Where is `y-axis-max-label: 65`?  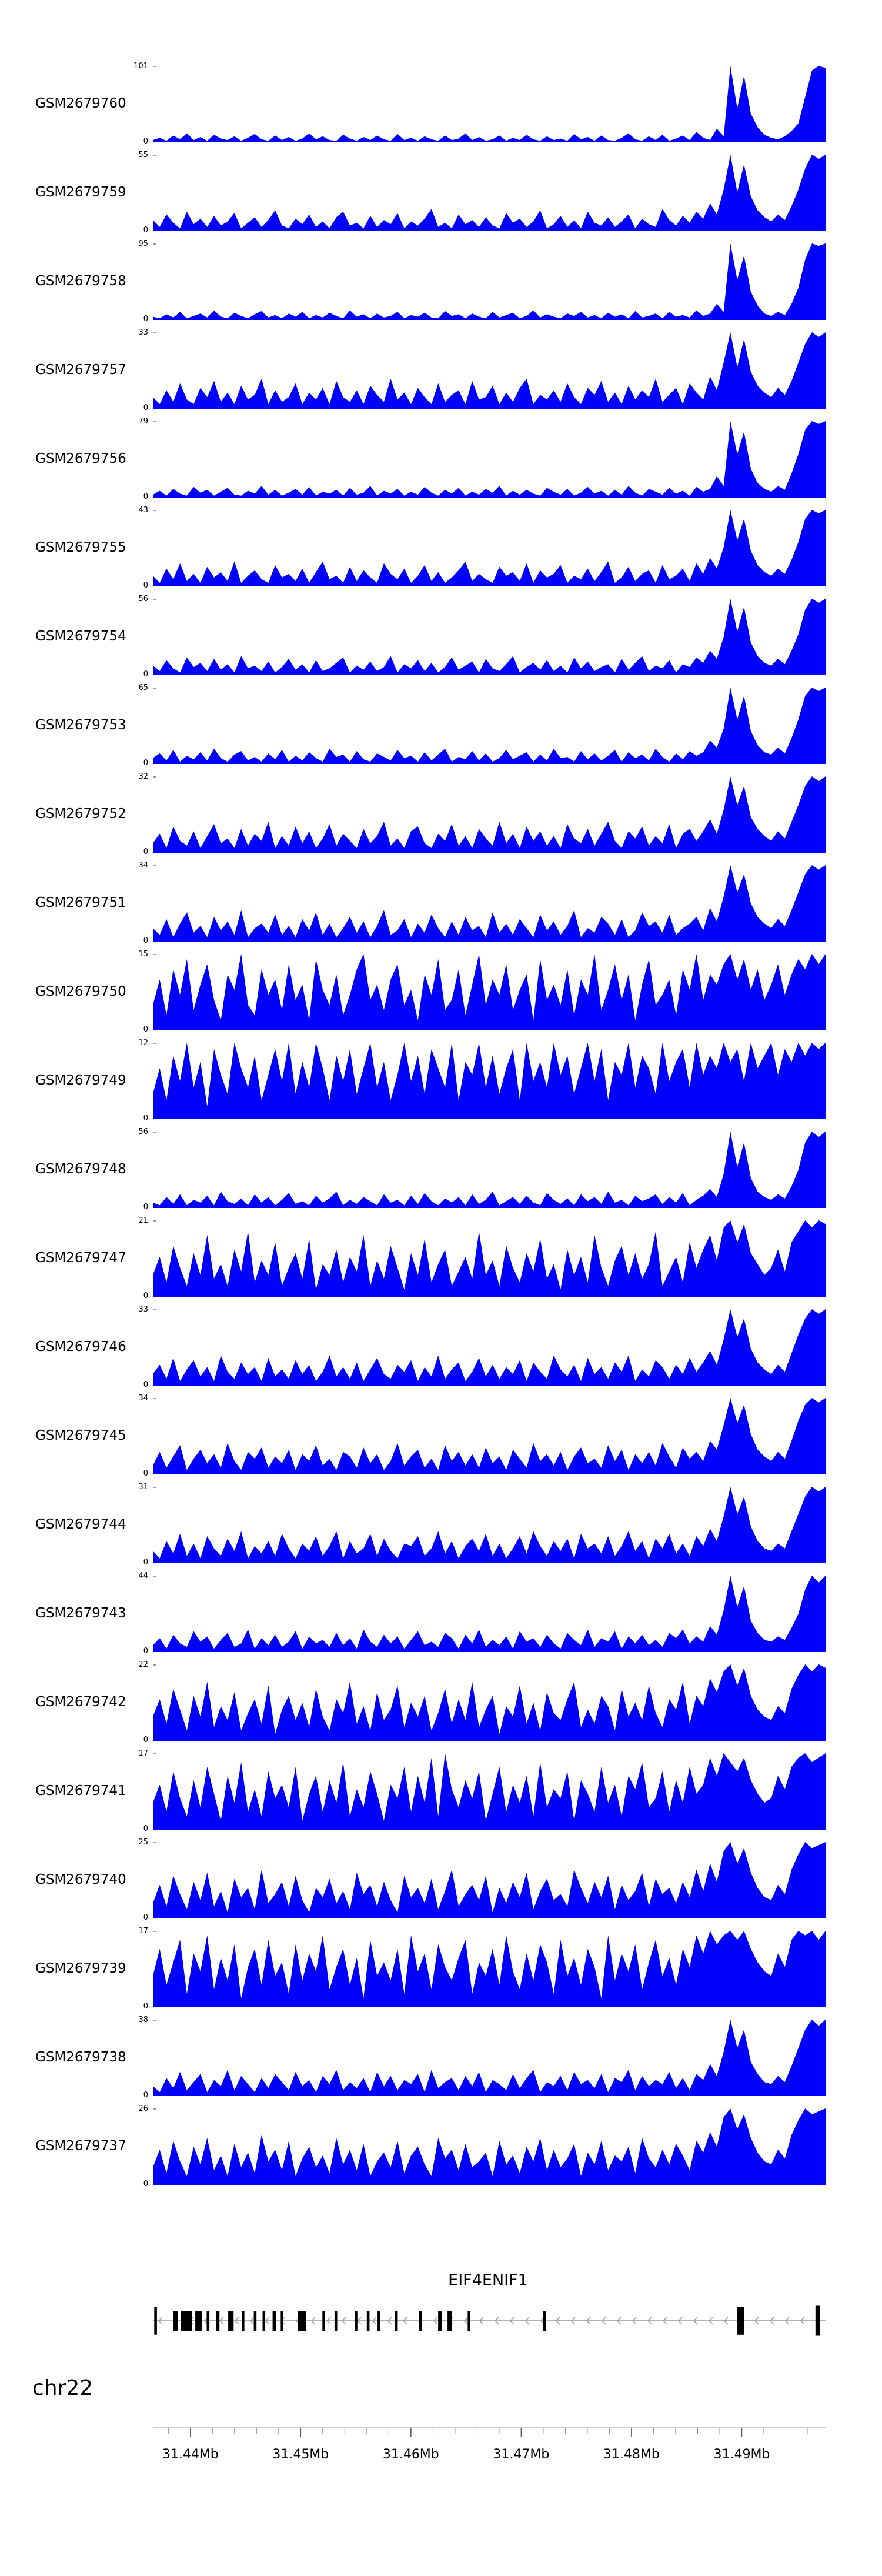 y-axis-max-label: 65 is located at coordinates (143, 687).